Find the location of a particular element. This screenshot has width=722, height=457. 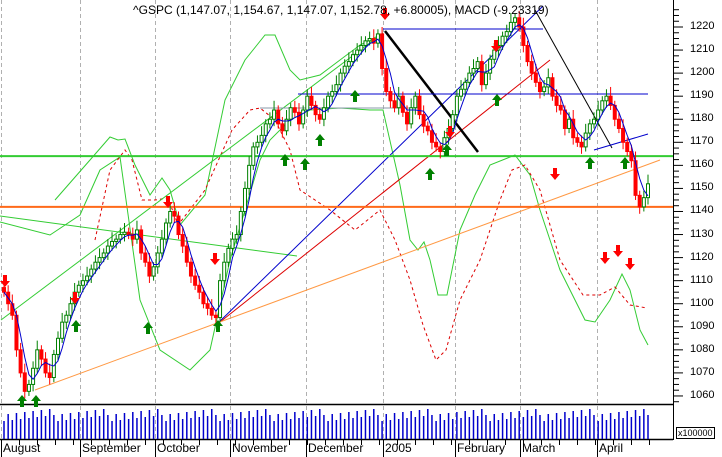

y-axis-label: 1070 is located at coordinates (702, 371).